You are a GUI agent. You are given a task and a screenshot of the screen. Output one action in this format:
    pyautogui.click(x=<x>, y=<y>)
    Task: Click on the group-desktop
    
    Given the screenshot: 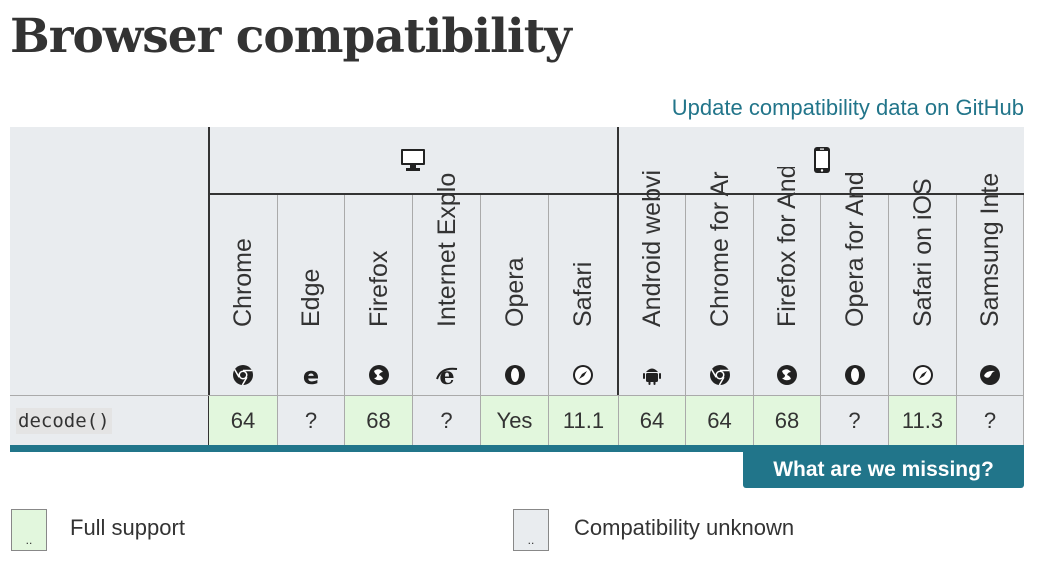 What is the action you would take?
    pyautogui.click(x=414, y=161)
    